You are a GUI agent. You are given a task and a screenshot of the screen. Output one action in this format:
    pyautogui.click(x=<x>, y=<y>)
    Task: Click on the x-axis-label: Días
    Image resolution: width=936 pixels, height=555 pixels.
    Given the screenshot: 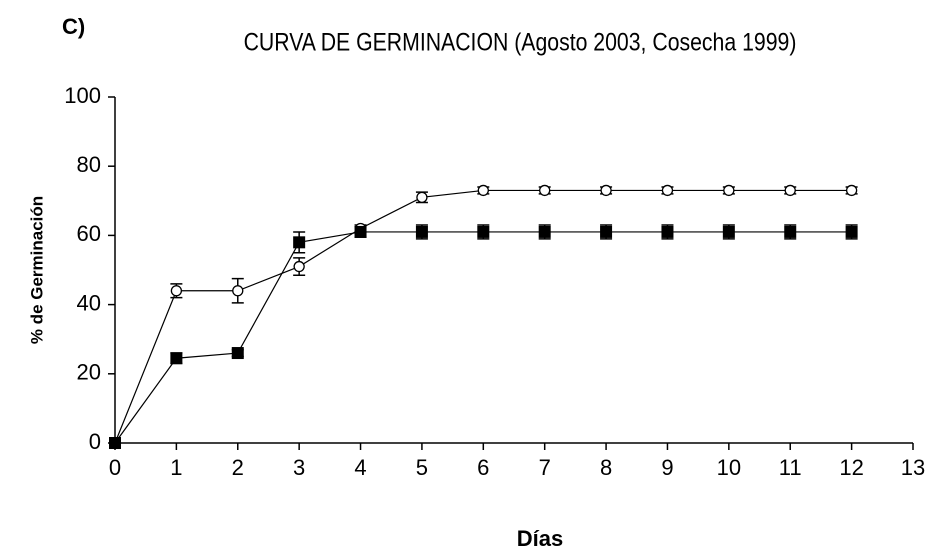 What is the action you would take?
    pyautogui.click(x=540, y=538)
    